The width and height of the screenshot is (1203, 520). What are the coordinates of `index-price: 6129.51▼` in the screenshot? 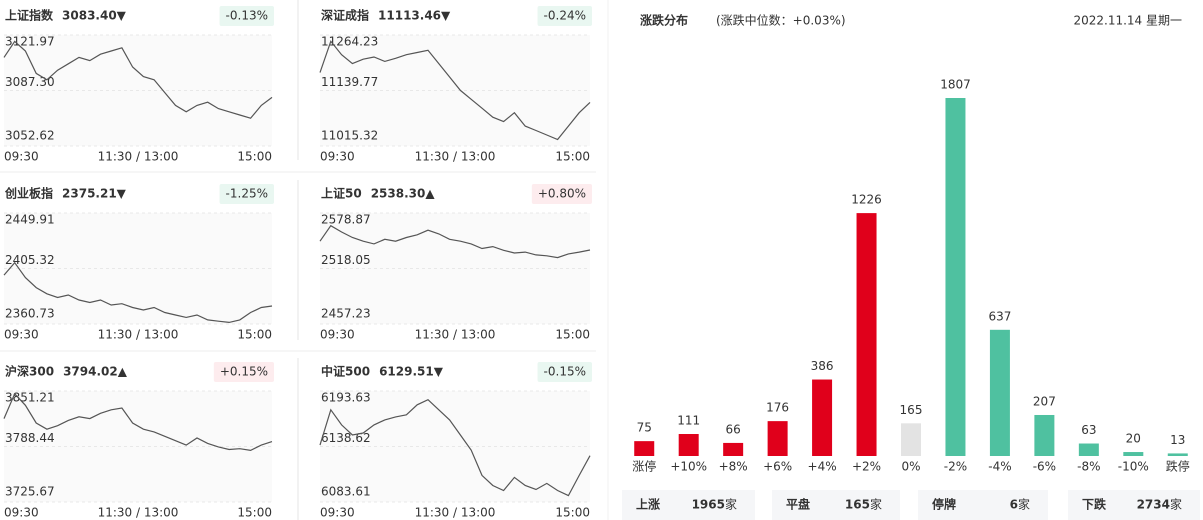 It's located at (411, 372).